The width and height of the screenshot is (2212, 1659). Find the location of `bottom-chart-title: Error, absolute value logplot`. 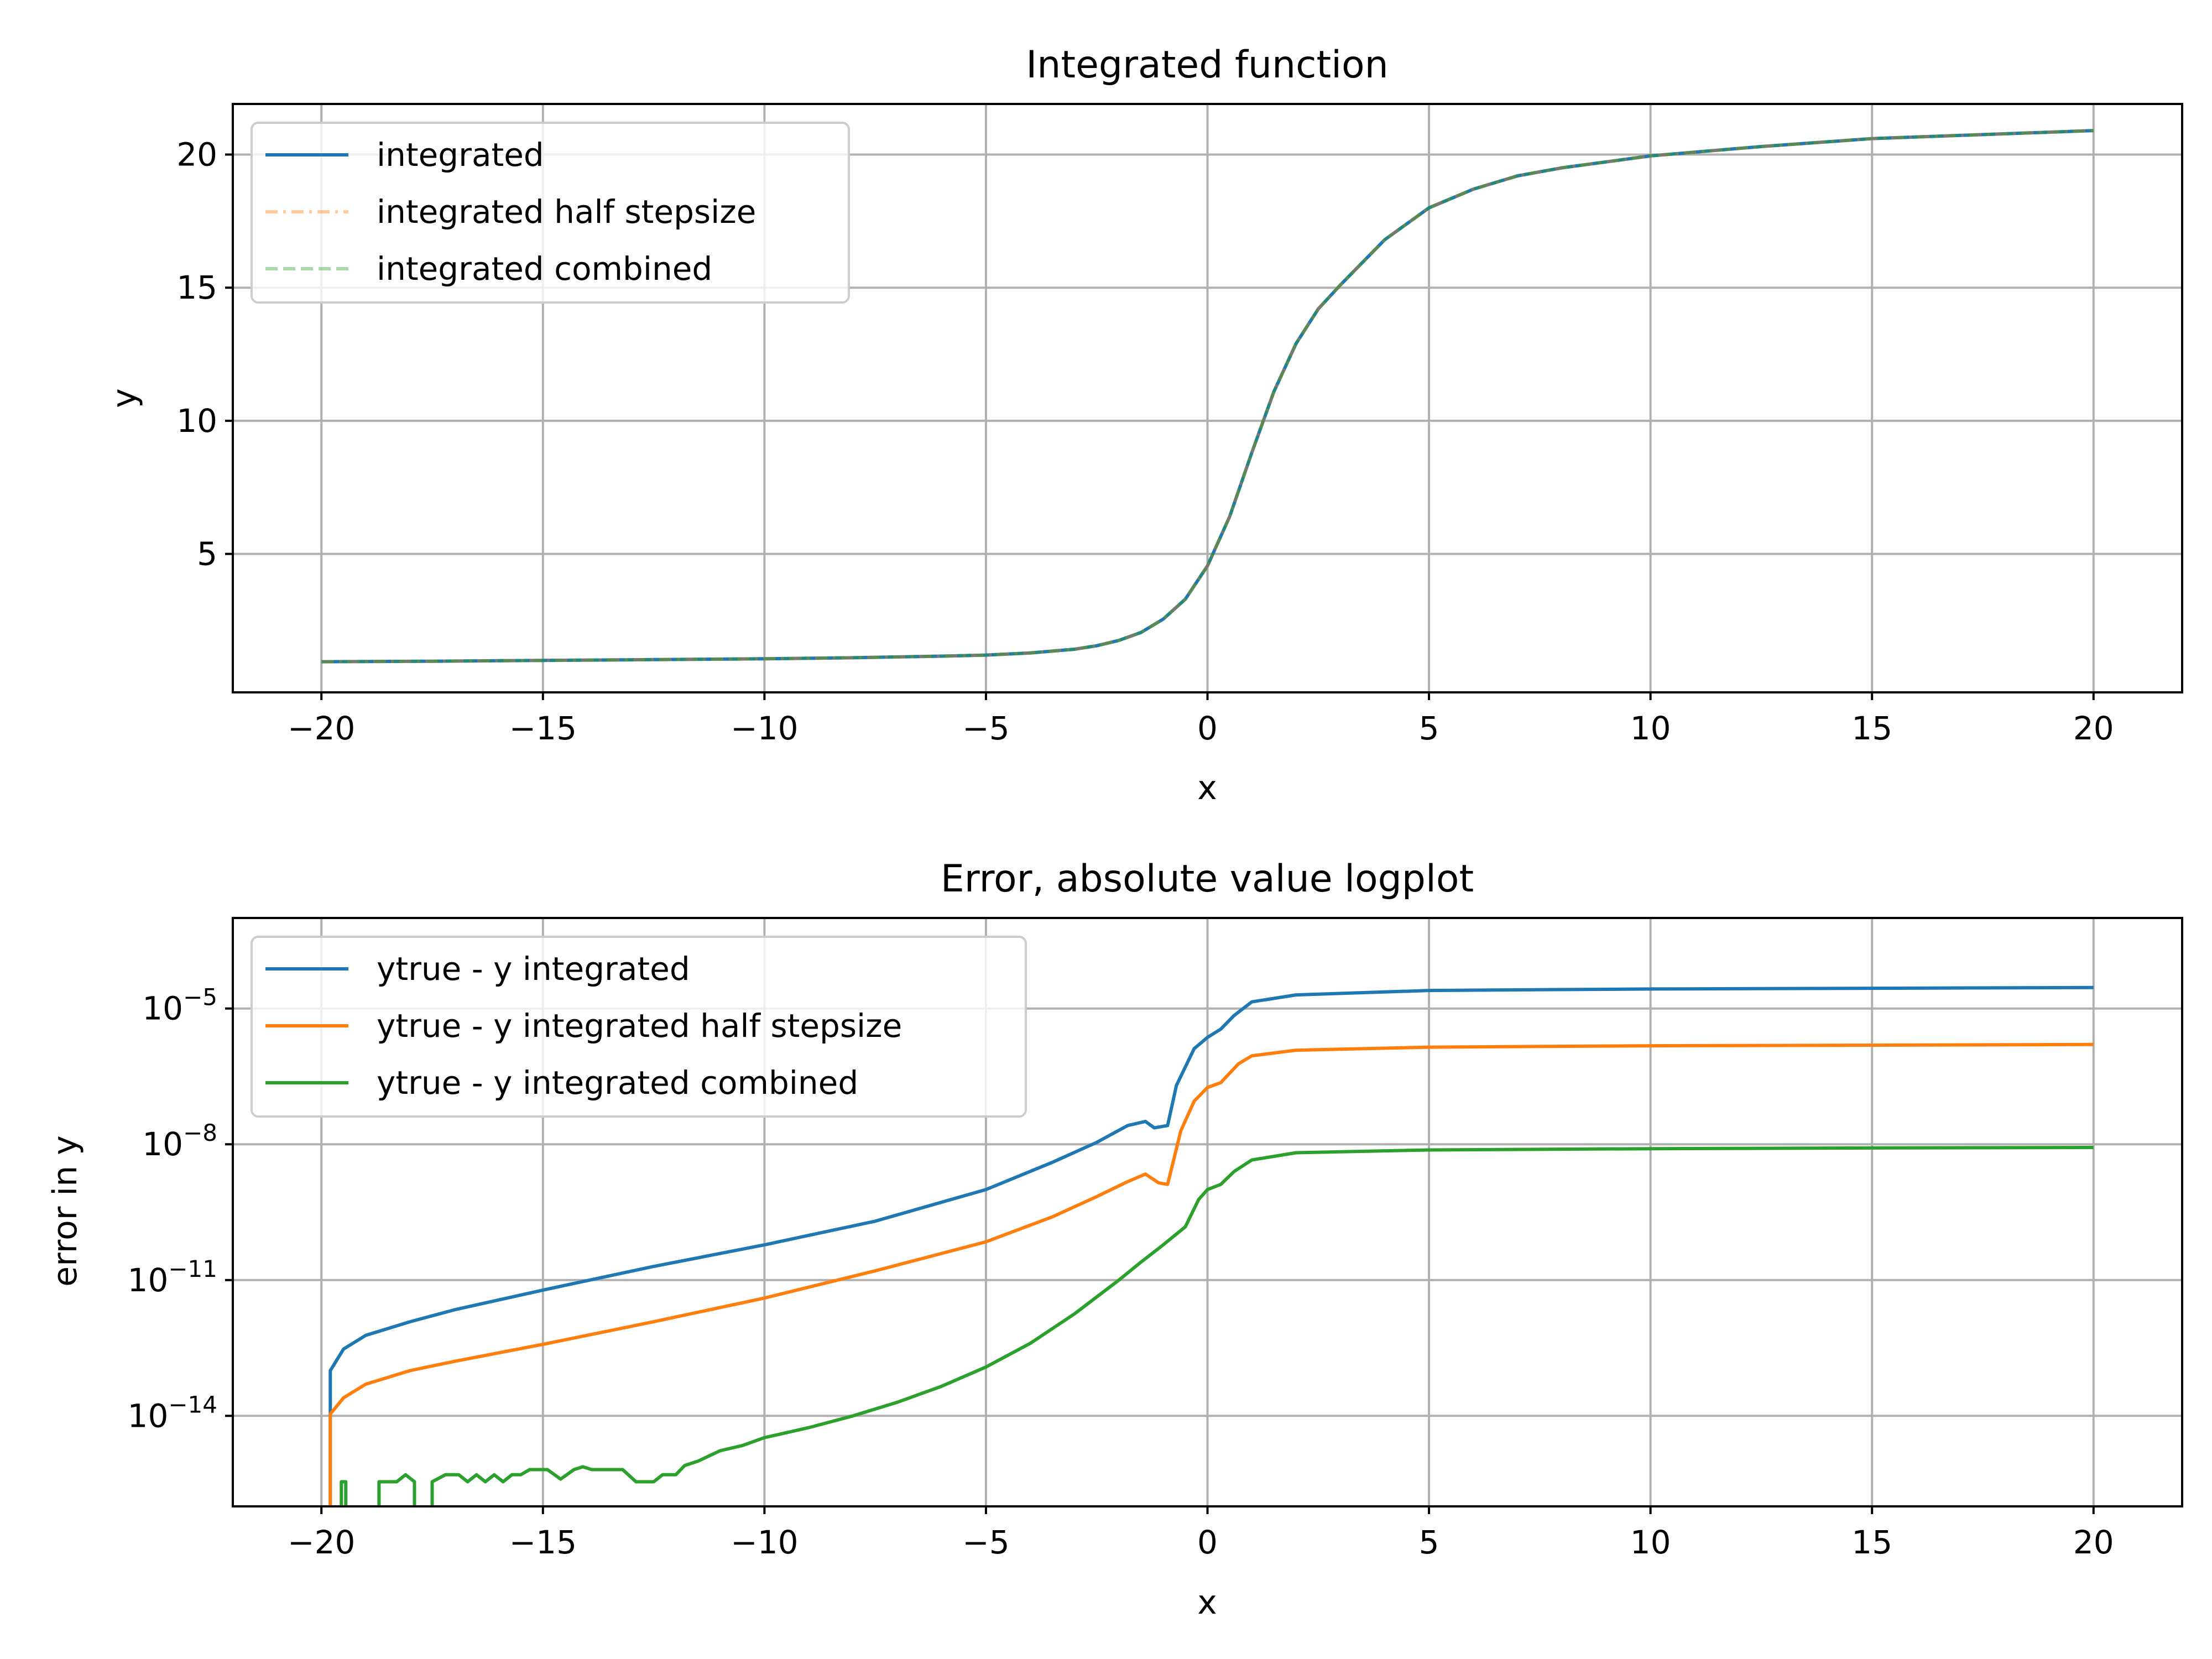

bottom-chart-title: Error, absolute value logplot is located at coordinates (1207, 879).